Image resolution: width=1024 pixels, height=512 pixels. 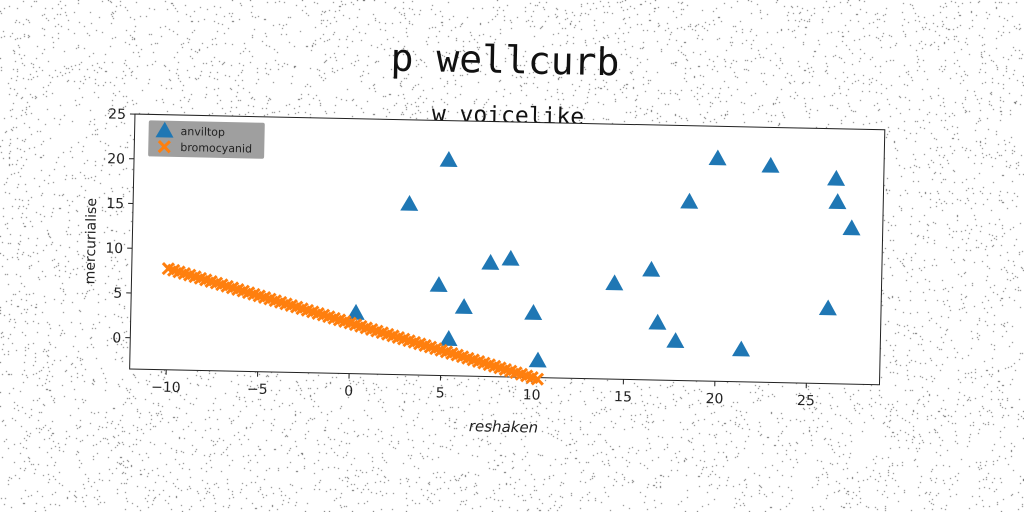 What do you see at coordinates (166, 387) in the screenshot?
I see `x-tick-label: −10` at bounding box center [166, 387].